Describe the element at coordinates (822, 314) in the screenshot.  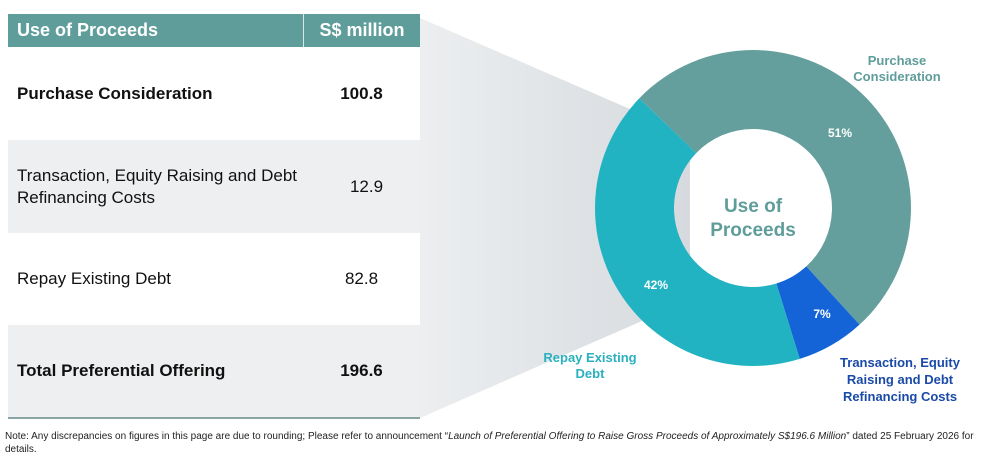
I see `slice-label-transaction: 7%` at that location.